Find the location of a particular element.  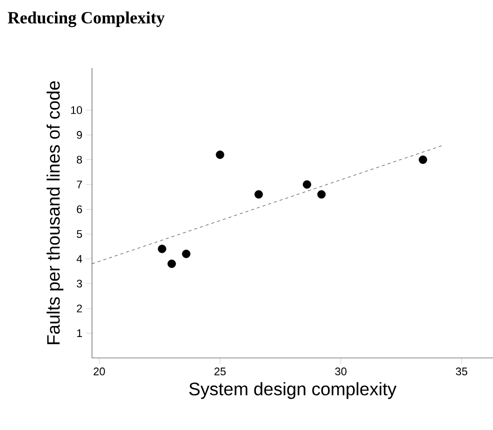

chart-title: Reducing Complexity is located at coordinates (86, 20).